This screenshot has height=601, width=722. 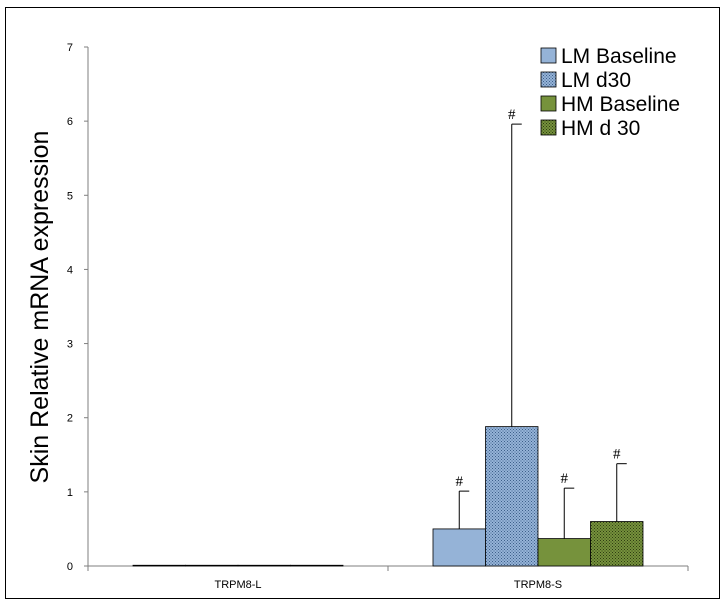 I want to click on y-tick-label: 0, so click(x=70, y=567).